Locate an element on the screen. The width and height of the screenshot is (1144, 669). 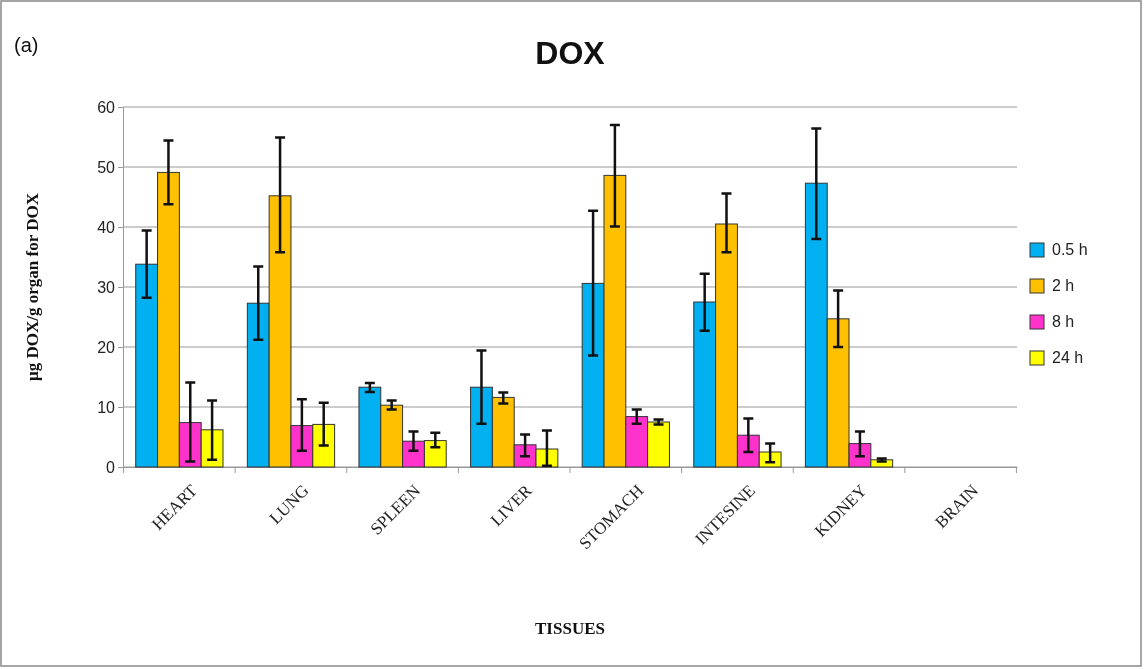
y-tick-label: 40 is located at coordinates (106, 227).